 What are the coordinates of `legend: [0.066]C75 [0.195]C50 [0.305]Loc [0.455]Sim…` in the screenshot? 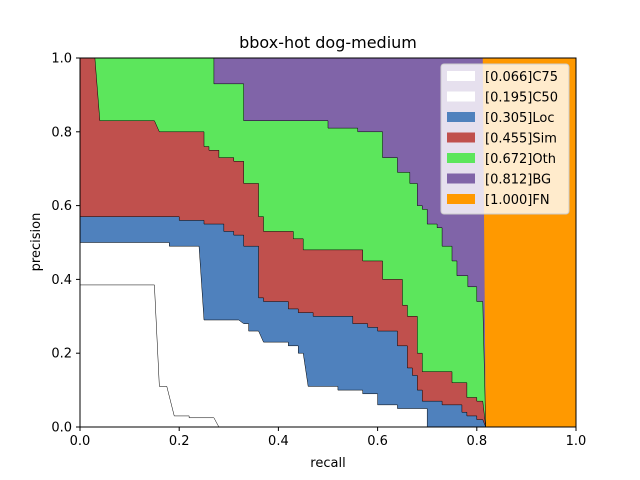 It's located at (505, 139).